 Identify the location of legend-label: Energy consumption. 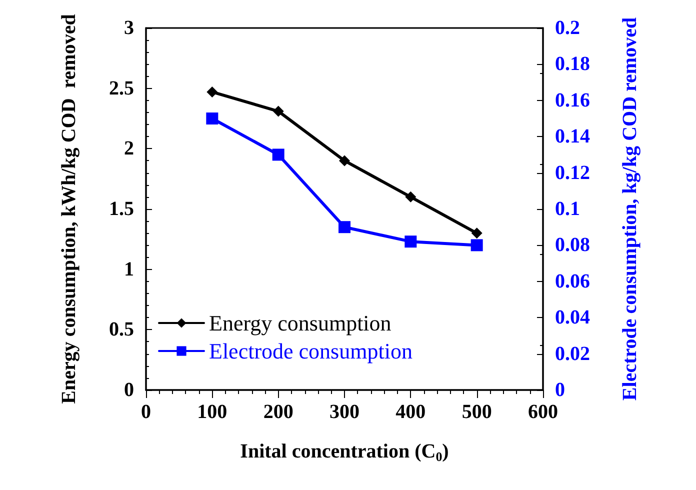
(300, 323).